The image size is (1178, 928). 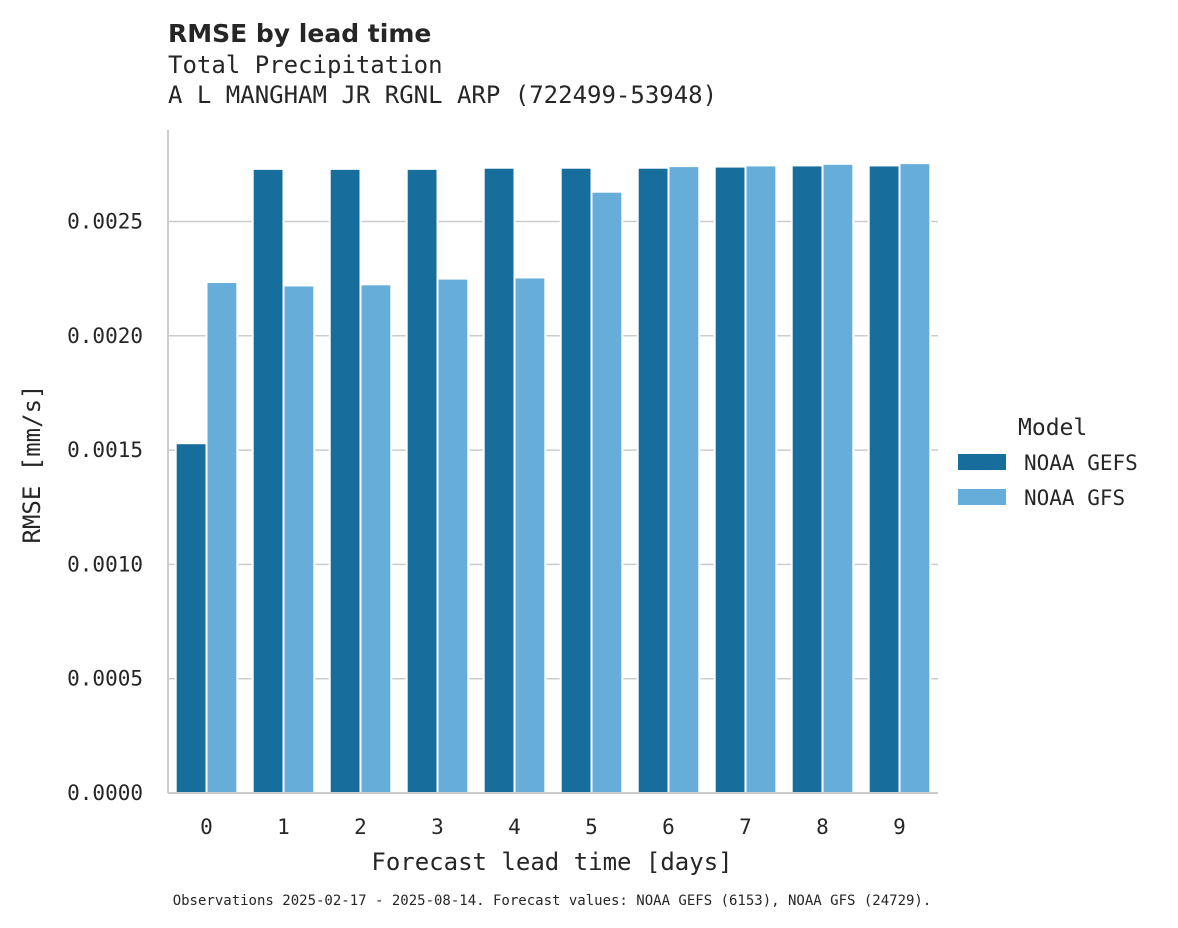 What do you see at coordinates (105, 221) in the screenshot?
I see `y-tick-label: 0.0025` at bounding box center [105, 221].